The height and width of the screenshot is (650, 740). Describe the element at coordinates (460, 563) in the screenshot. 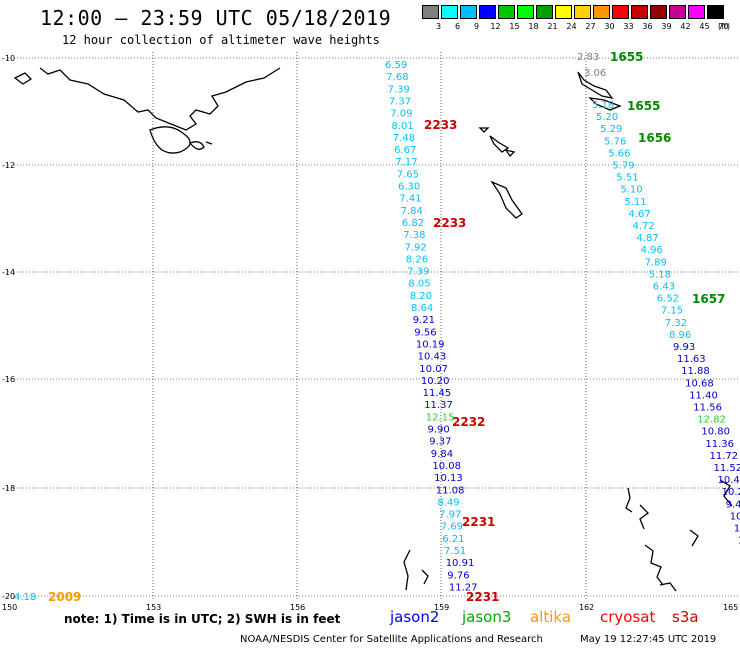

I see `wave-height-value: 10.91` at that location.